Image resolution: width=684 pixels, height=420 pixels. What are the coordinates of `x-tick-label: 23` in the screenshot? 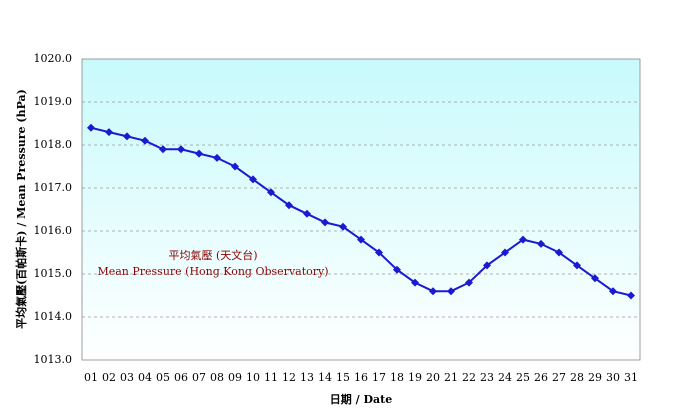 It's located at (487, 377).